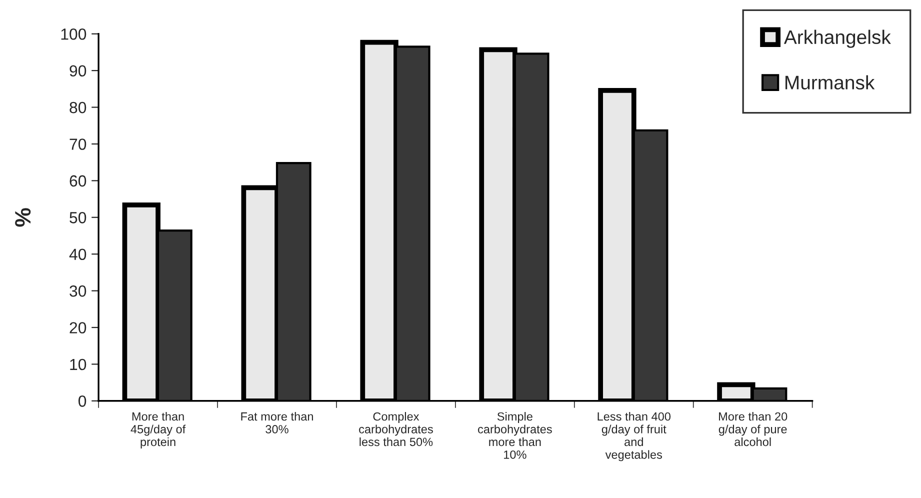 This screenshot has width=921, height=498. I want to click on y-tick-label: 60, so click(78, 181).